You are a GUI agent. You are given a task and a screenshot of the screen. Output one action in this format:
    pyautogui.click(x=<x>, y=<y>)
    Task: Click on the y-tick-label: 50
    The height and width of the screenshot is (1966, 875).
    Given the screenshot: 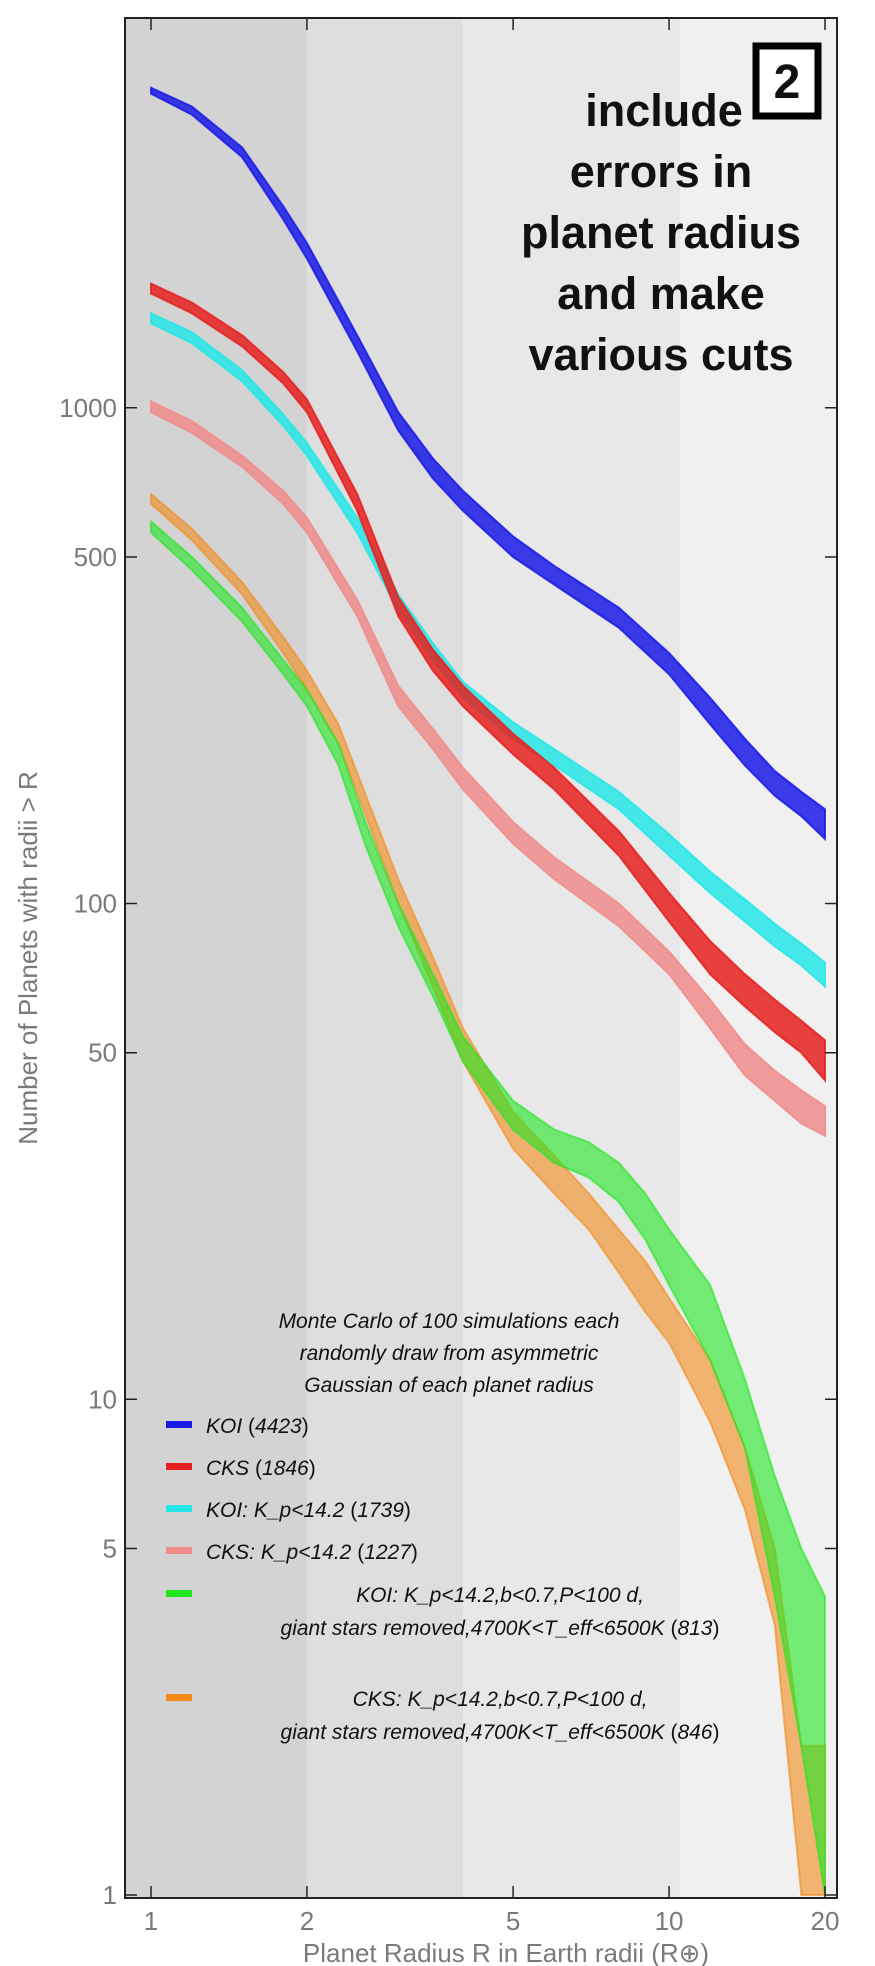 What is the action you would take?
    pyautogui.click(x=102, y=1053)
    